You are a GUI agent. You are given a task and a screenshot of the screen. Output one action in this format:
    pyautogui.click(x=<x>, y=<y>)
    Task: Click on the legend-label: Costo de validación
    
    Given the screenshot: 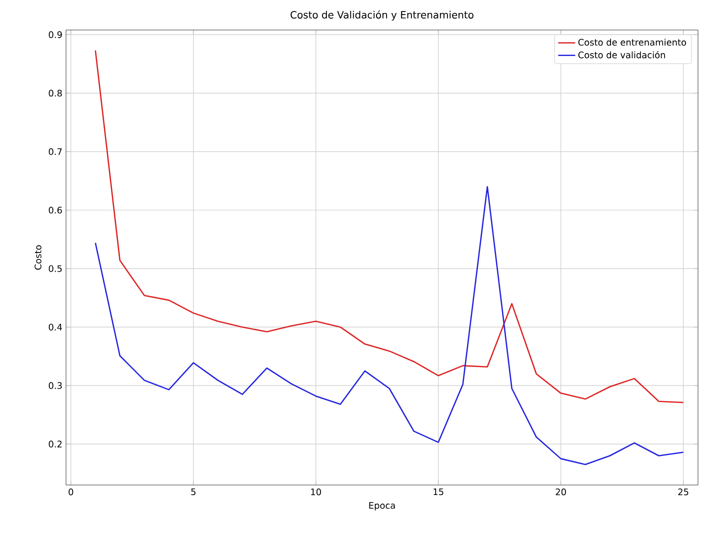 What is the action you would take?
    pyautogui.click(x=621, y=54)
    